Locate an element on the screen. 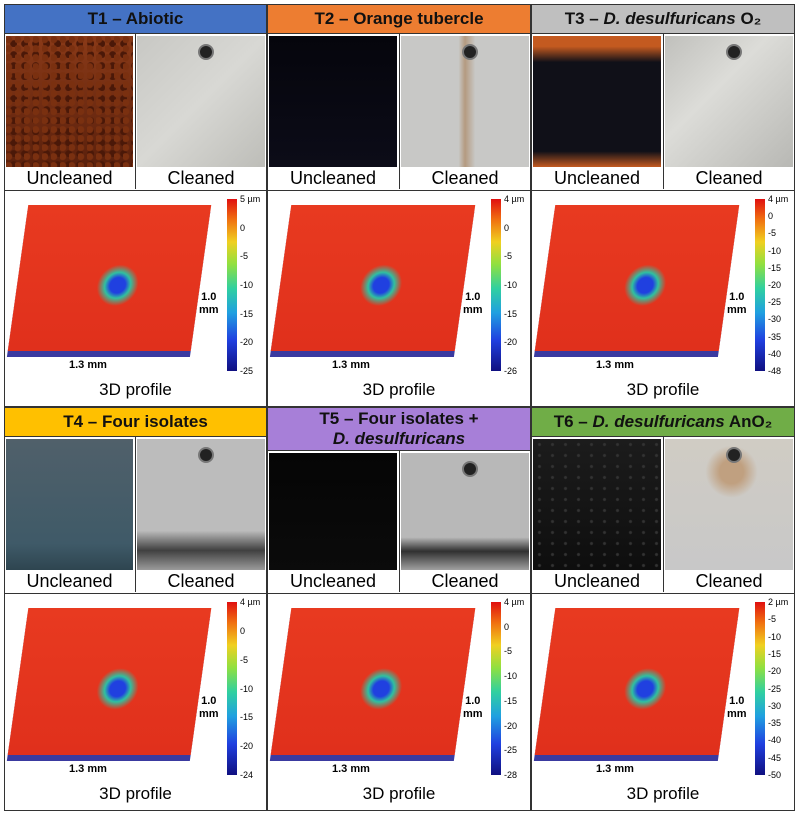 The height and width of the screenshot is (815, 799). panel-title-t5: T5 – Four isolates + D. desulfuricans is located at coordinates (399, 429).